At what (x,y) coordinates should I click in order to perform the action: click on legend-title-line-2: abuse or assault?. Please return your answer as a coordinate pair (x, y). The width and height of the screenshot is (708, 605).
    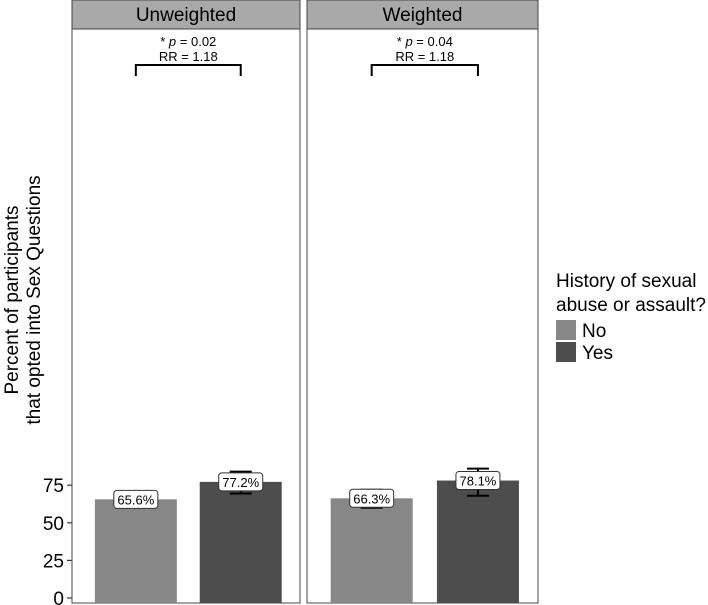
    Looking at the image, I should click on (631, 305).